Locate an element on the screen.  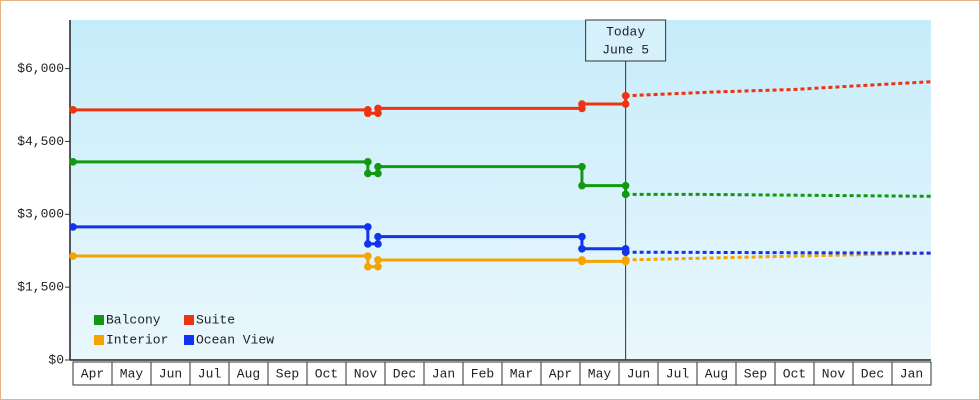
y-tick-label: $6,000 is located at coordinates (40, 68).